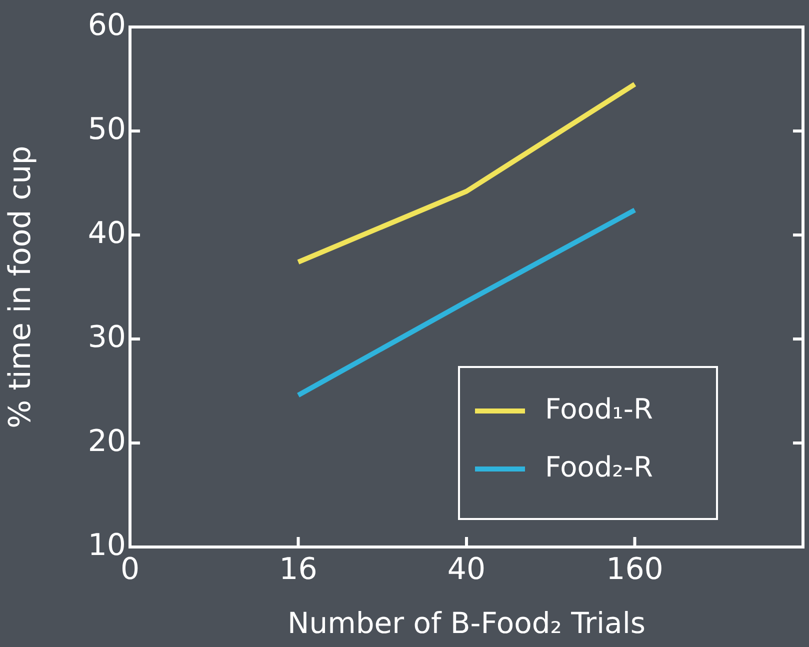  I want to click on y-tick-label: 40, so click(107, 233).